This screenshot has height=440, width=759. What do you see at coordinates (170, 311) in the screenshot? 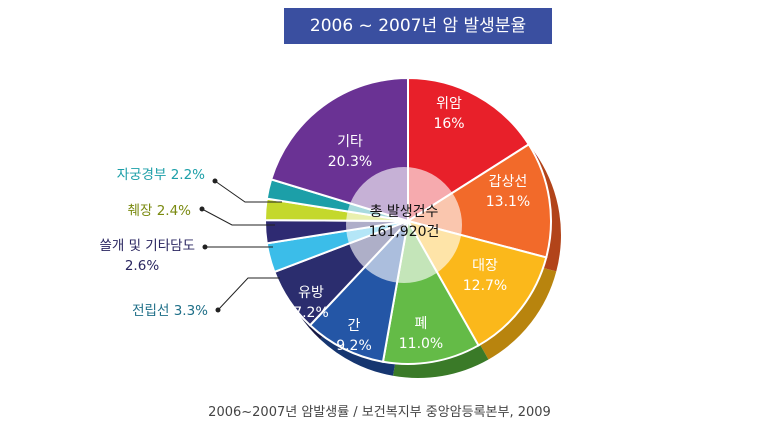
I see `slice-name-label: 전립선 3.3%` at bounding box center [170, 311].